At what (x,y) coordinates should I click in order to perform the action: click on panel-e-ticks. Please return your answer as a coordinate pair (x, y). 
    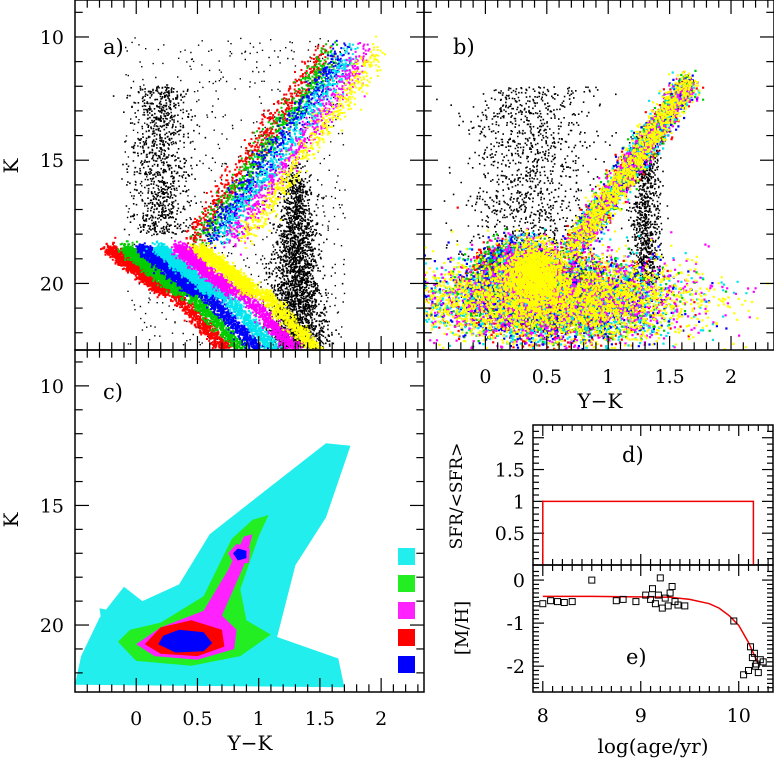
    Looking at the image, I should click on (653, 628).